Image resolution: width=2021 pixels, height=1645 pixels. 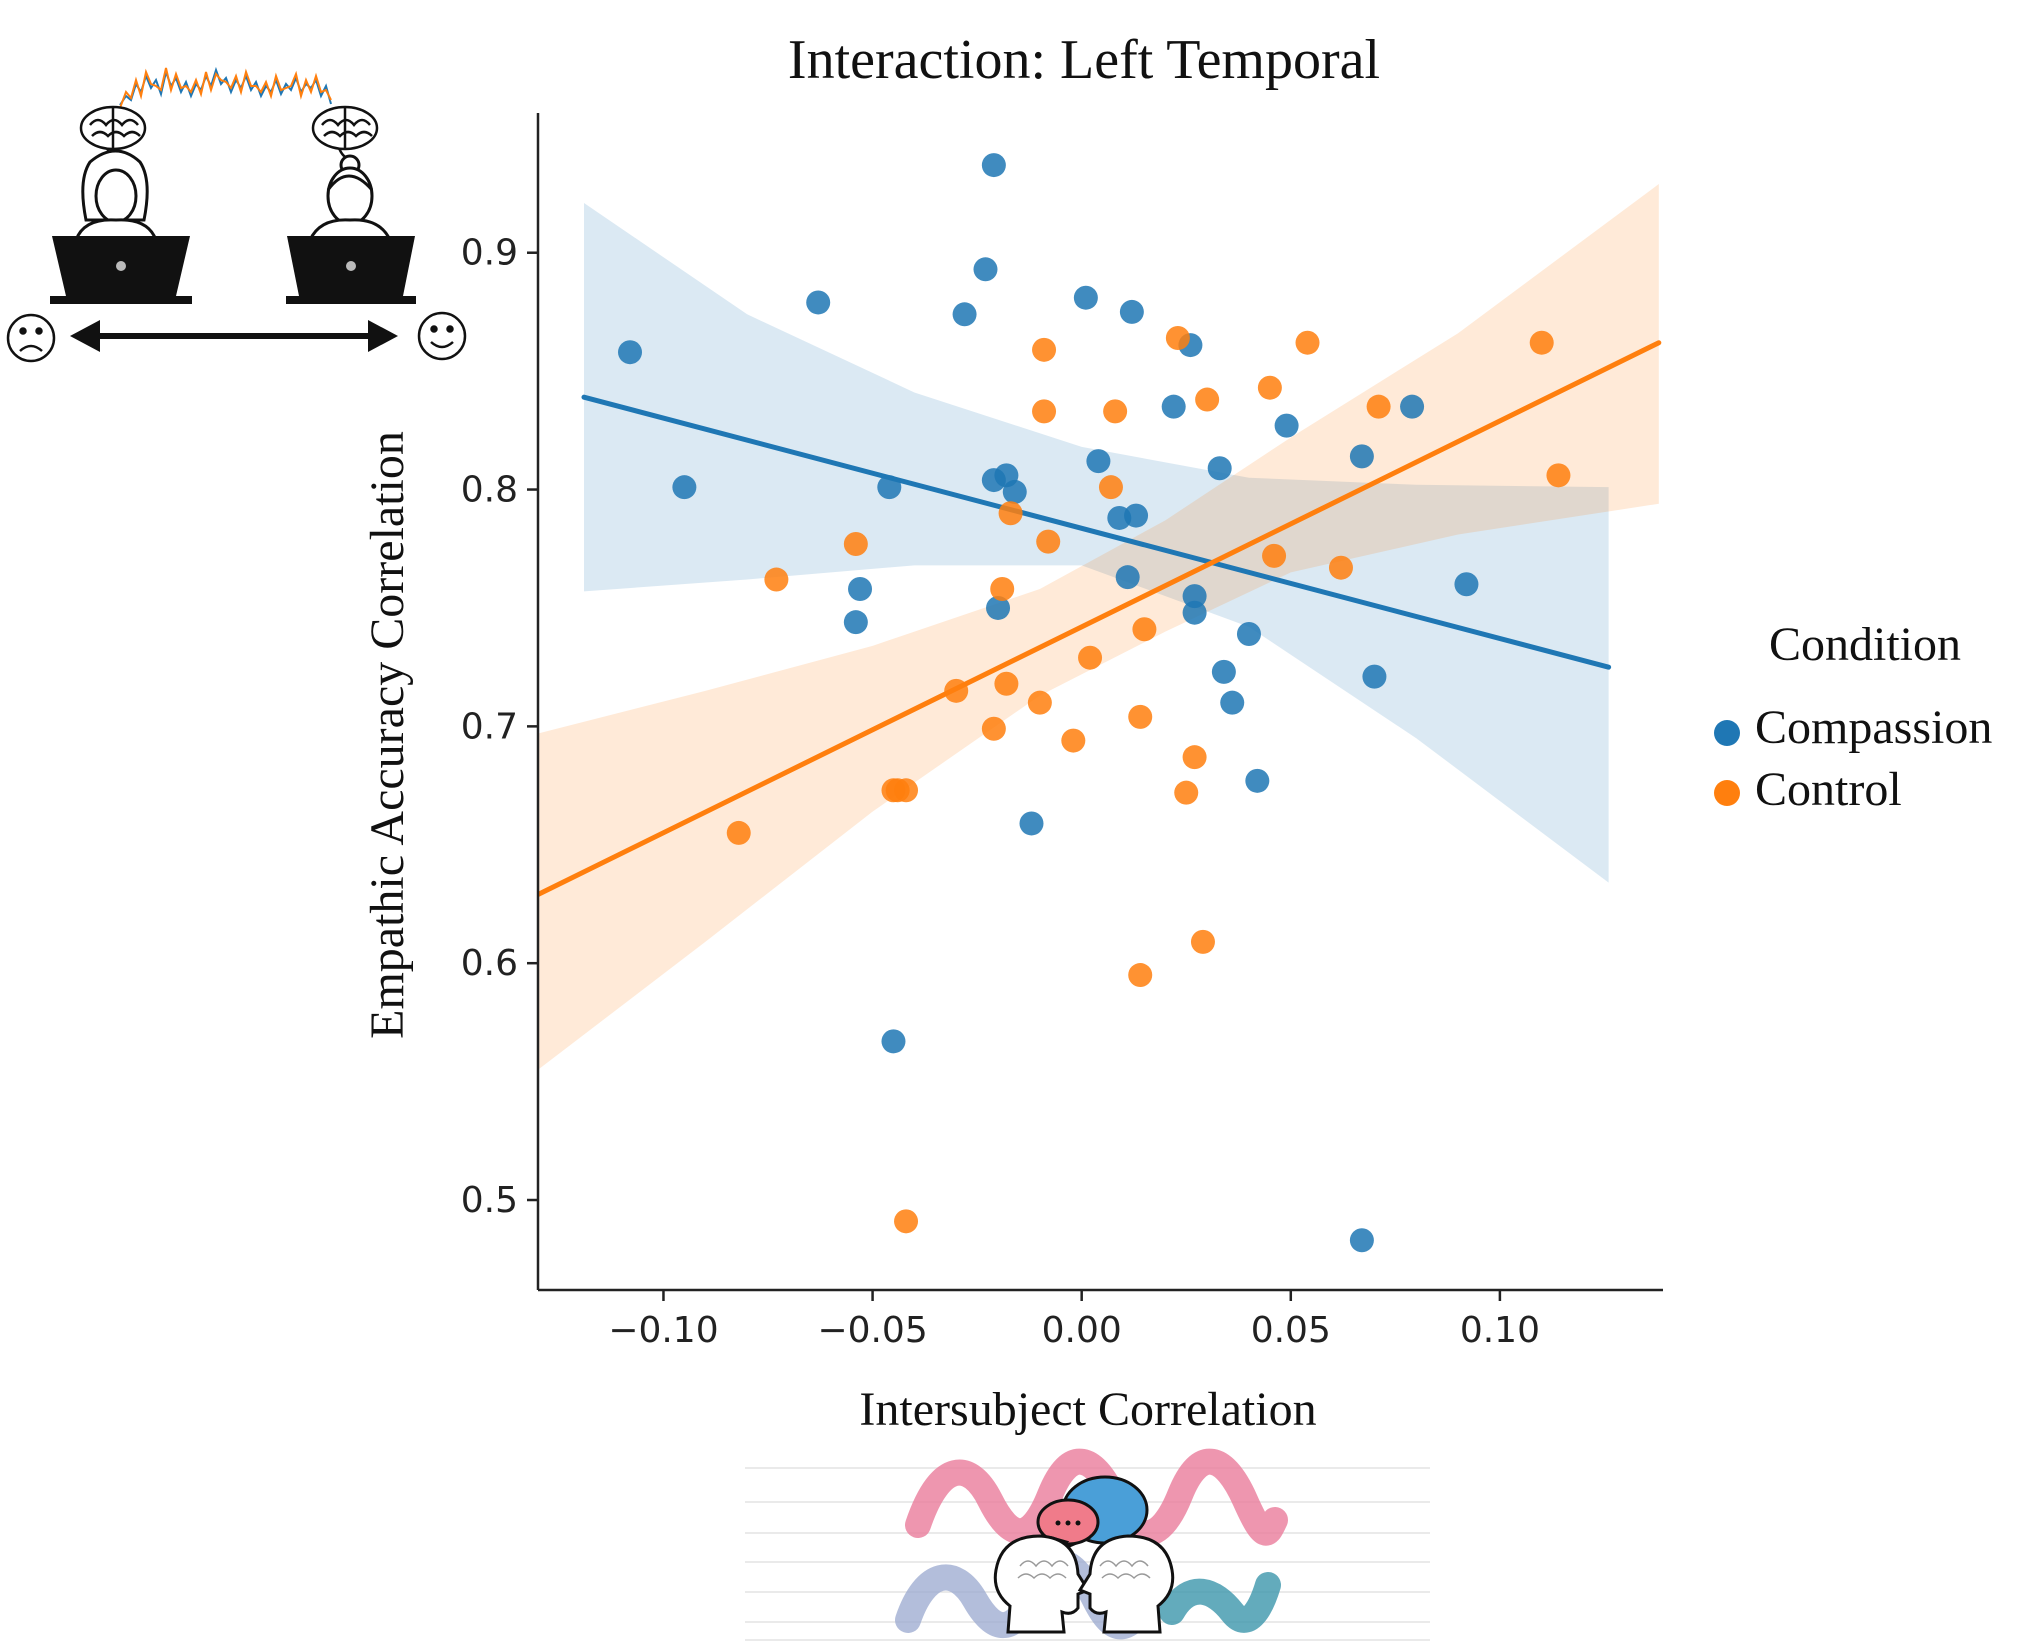 What do you see at coordinates (234, 336) in the screenshot?
I see `double-arrow-icon` at bounding box center [234, 336].